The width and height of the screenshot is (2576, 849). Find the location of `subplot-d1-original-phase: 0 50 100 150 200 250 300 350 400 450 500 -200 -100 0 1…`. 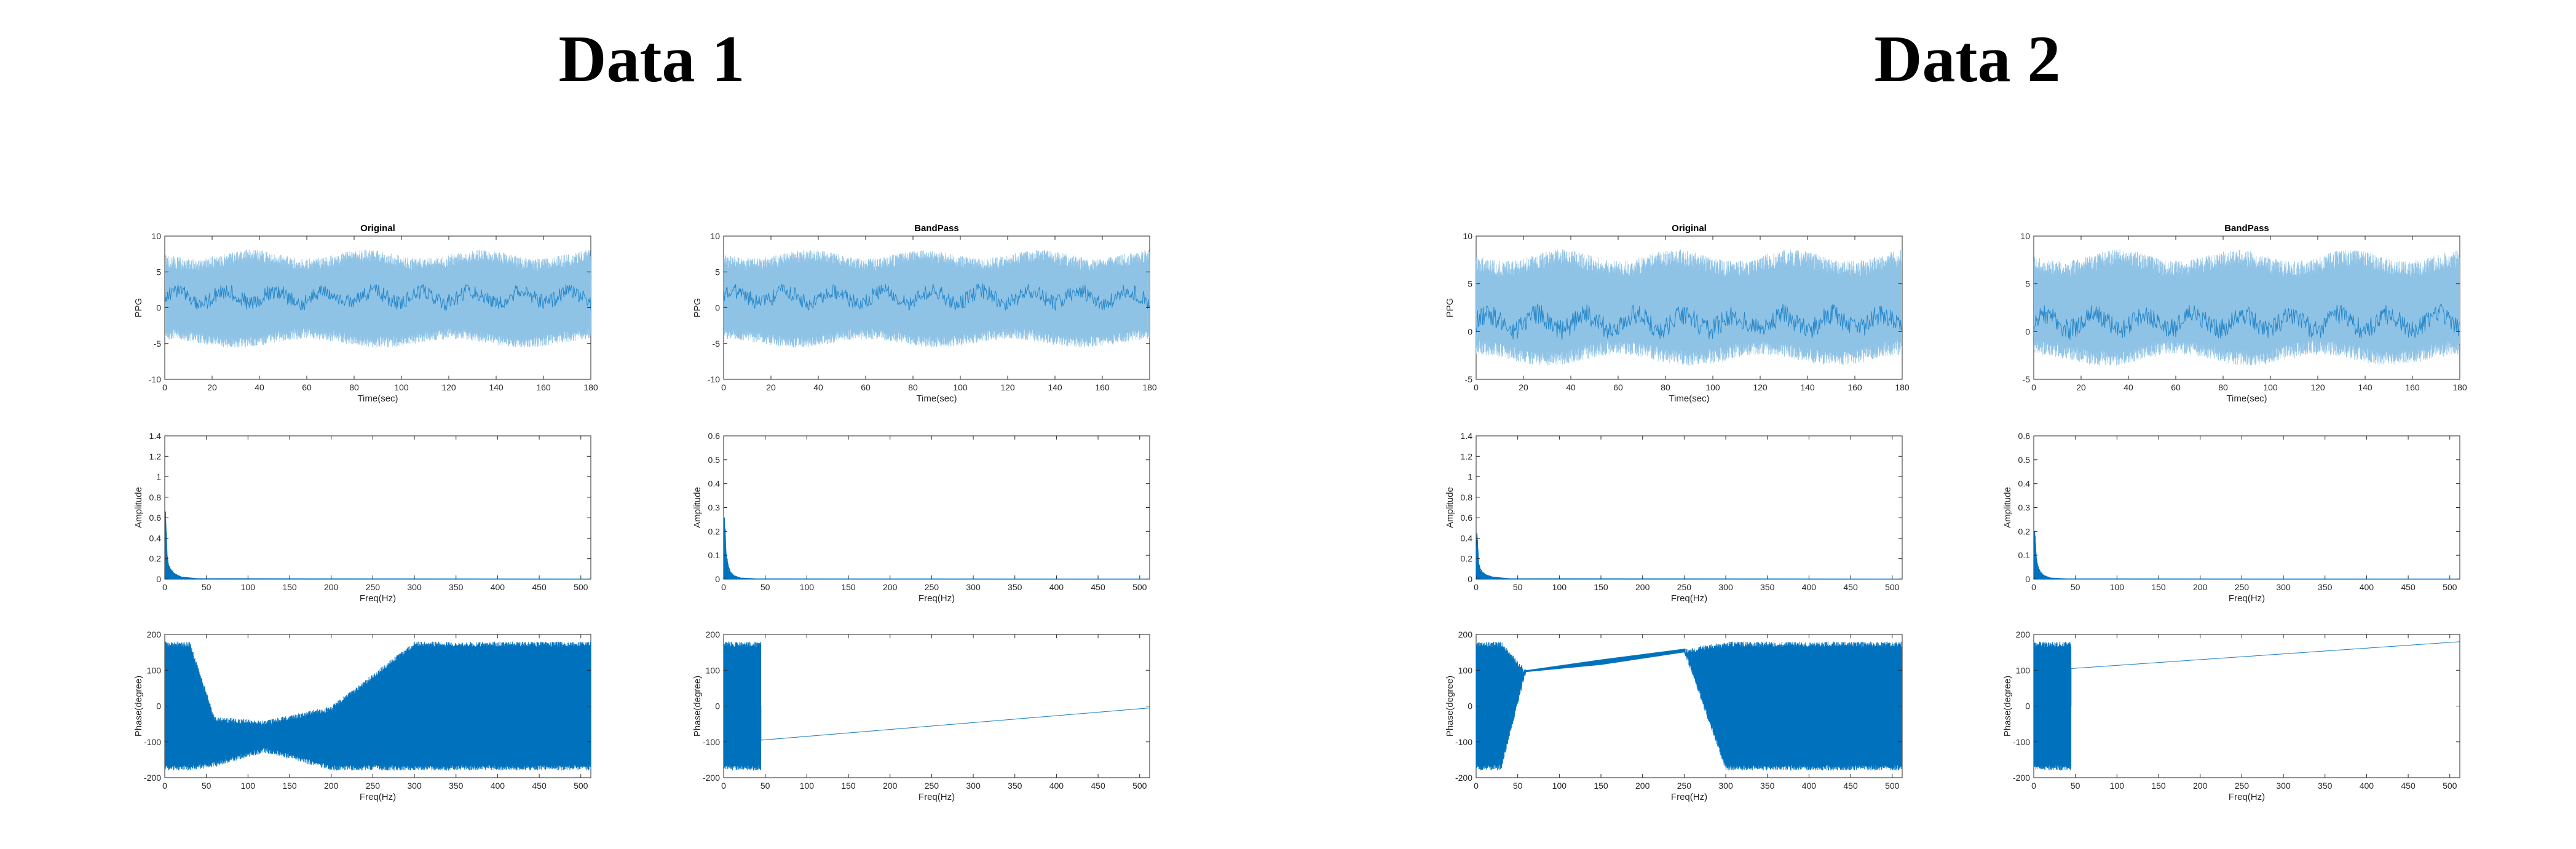

subplot-d1-original-phase: 0 50 100 150 200 250 300 350 400 450 500 -200 -100 0 1… is located at coordinates (362, 716).